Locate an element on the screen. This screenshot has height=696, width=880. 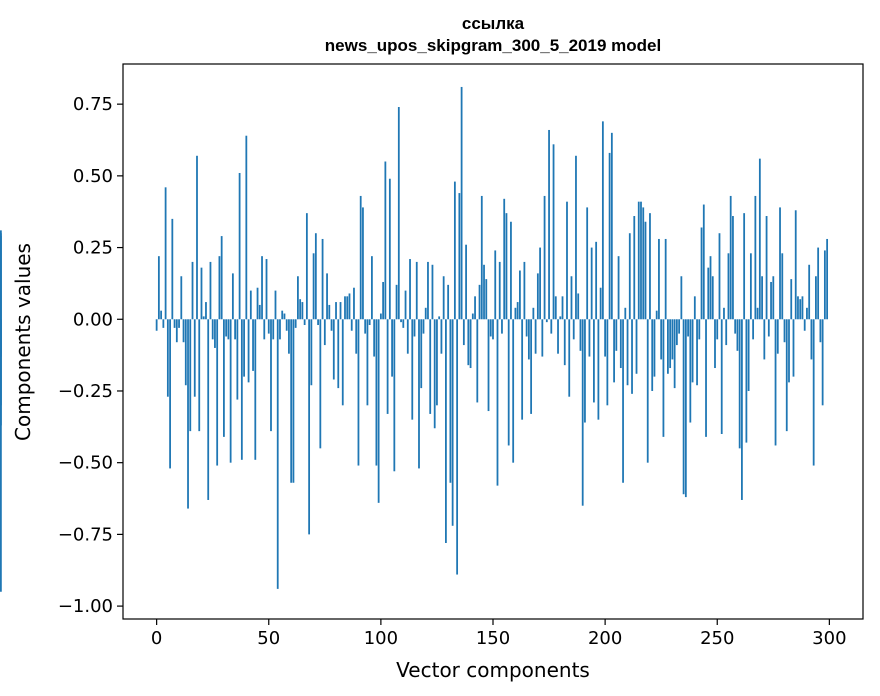
y-tick-label: 0.00 is located at coordinates (93, 319).